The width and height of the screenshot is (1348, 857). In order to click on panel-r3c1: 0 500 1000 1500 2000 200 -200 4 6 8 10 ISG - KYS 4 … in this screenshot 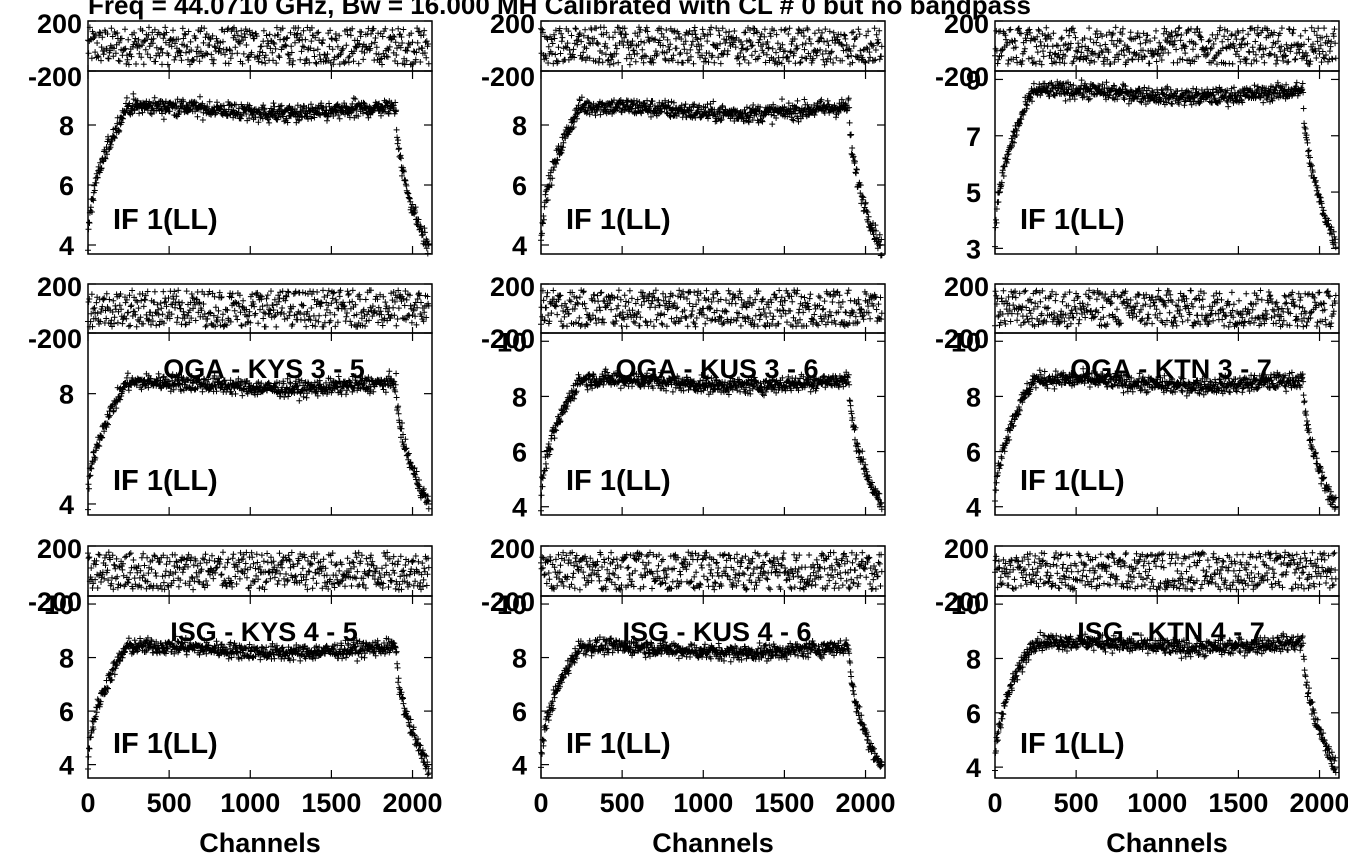, I will do `click(235, 695)`.